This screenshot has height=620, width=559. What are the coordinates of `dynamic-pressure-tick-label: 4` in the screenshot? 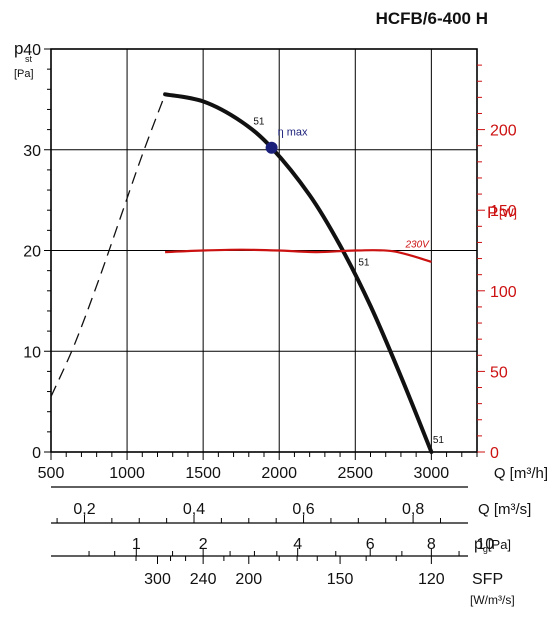 It's located at (297, 544).